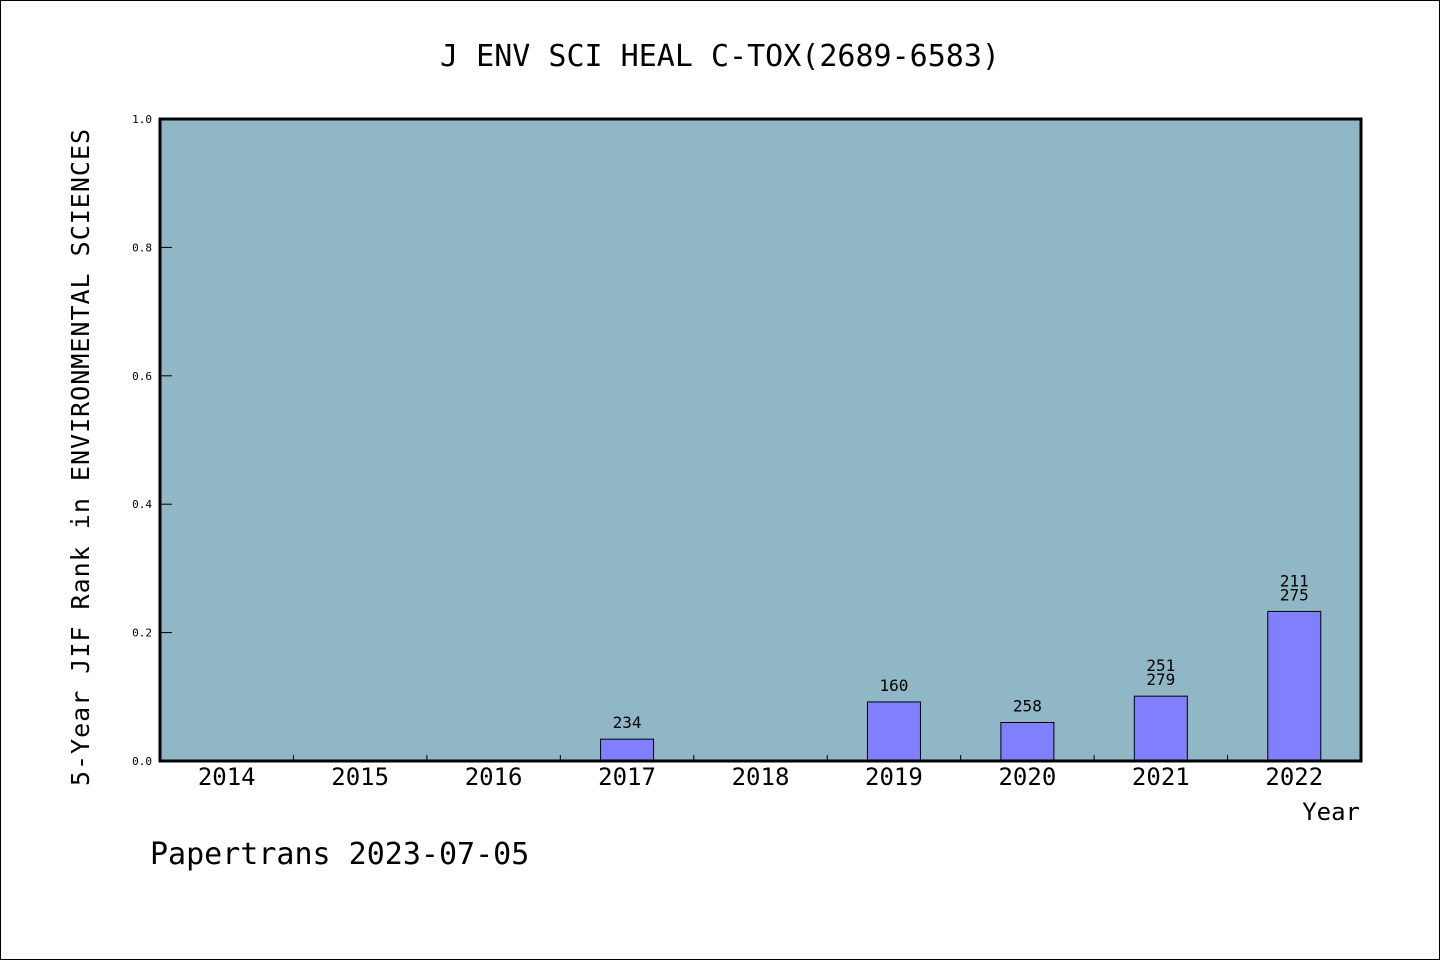  Describe the element at coordinates (339, 854) in the screenshot. I see `footer-text: Papertrans 2023-07-05` at that location.